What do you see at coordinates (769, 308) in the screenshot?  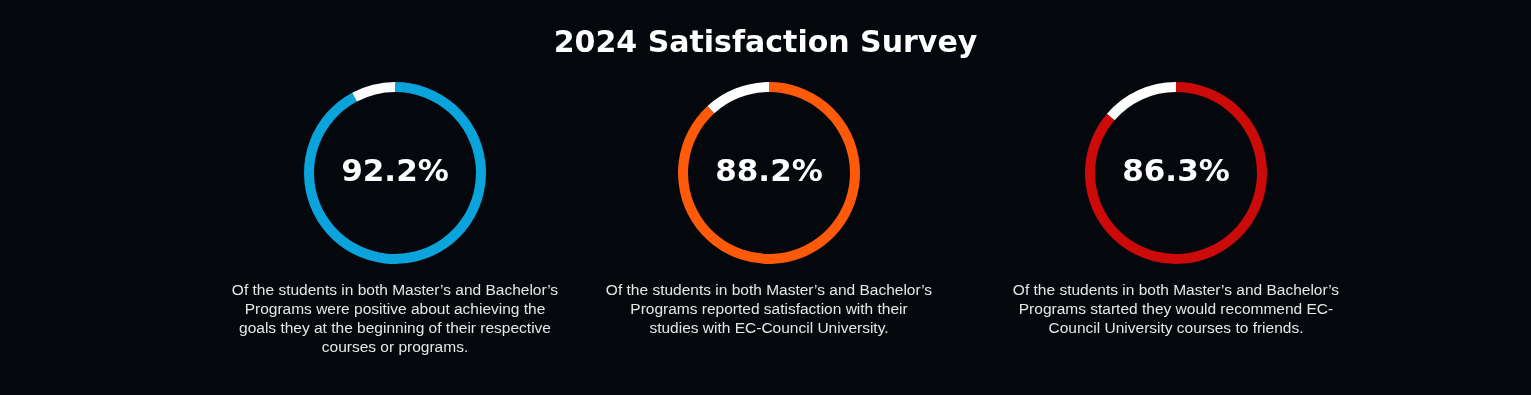 I see `text: Of the students in both Master’s and Bachelor’s Programs reported satisfaction with their studies with EC-Council University.` at bounding box center [769, 308].